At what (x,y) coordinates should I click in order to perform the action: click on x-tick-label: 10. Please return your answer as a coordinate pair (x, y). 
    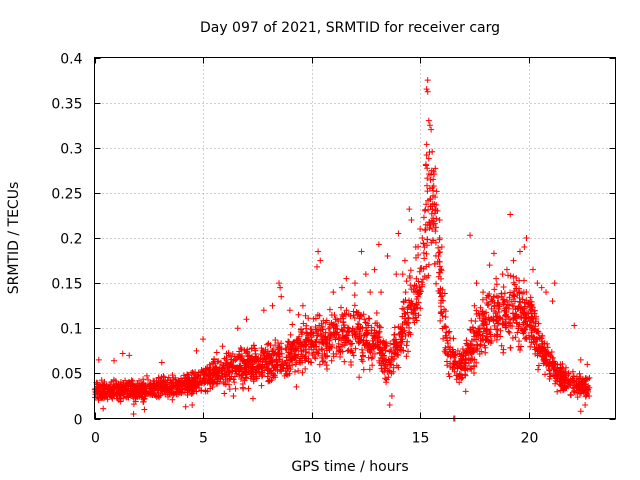
    Looking at the image, I should click on (313, 439).